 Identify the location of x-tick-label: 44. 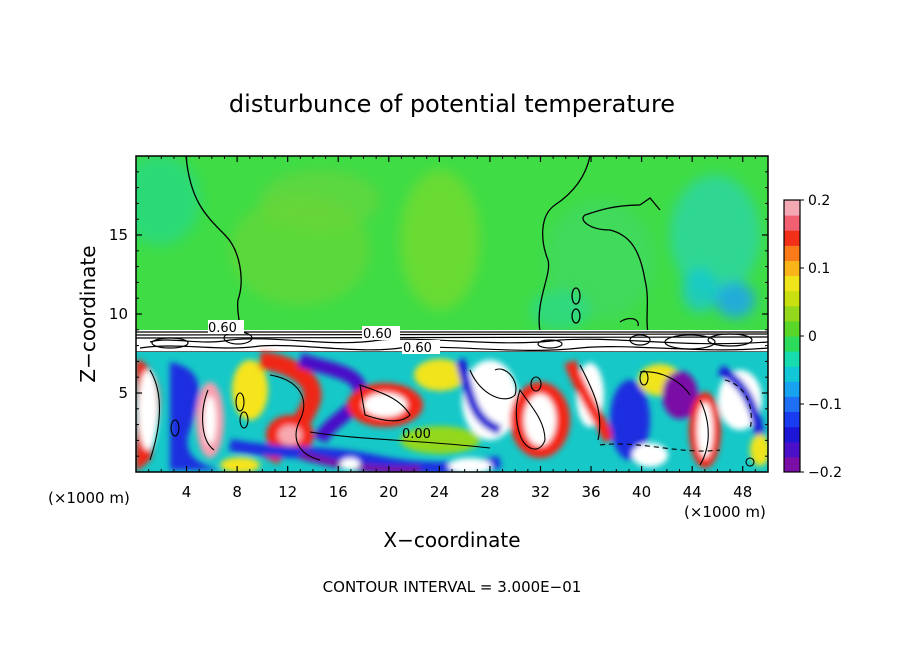
(692, 492).